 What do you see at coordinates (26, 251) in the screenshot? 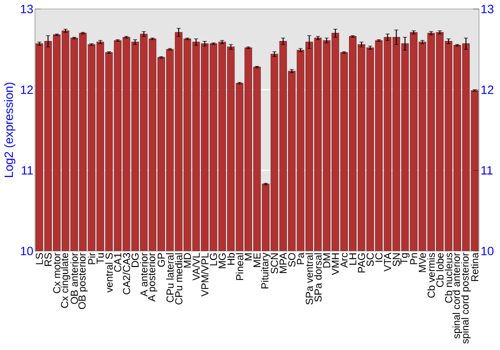
I see `y-tick-label: 10` at bounding box center [26, 251].